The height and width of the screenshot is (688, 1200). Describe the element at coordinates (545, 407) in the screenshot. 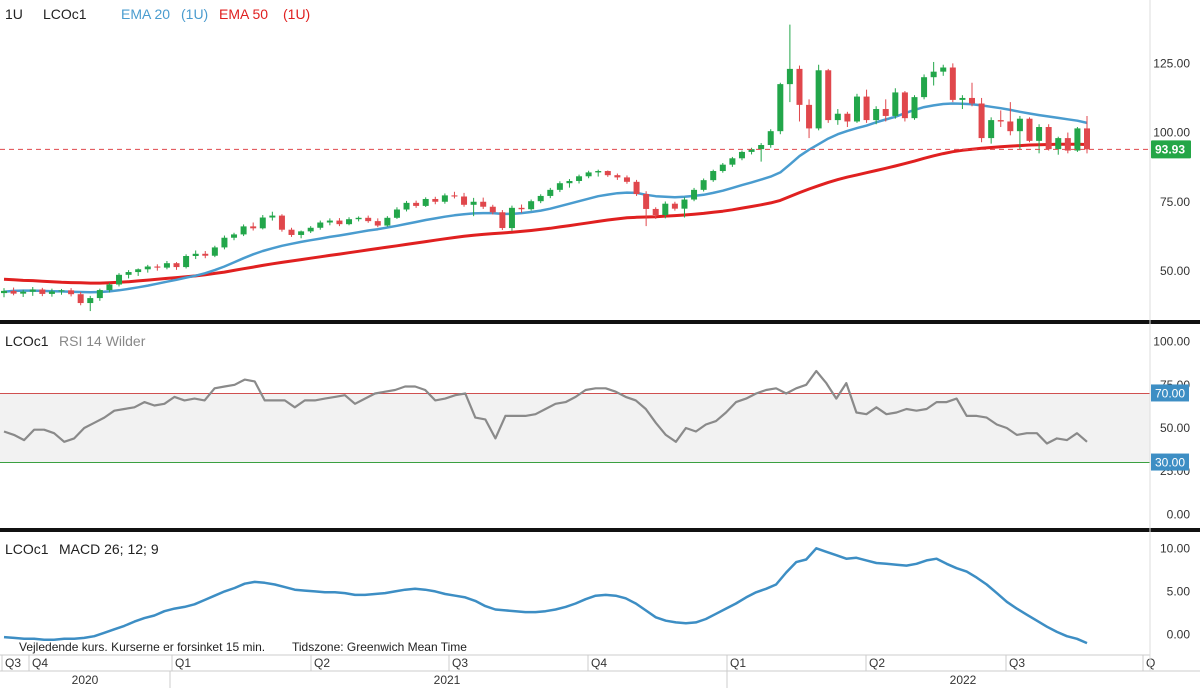

I see `rsi-line` at that location.